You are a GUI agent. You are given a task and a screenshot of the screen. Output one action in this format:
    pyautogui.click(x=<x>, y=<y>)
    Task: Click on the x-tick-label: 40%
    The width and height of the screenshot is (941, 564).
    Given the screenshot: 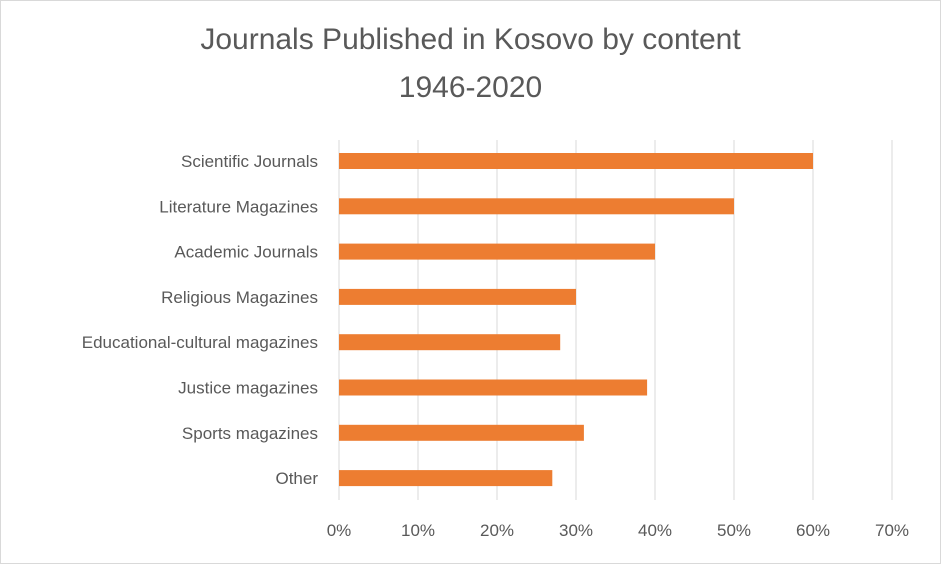 What is the action you would take?
    pyautogui.click(x=655, y=530)
    